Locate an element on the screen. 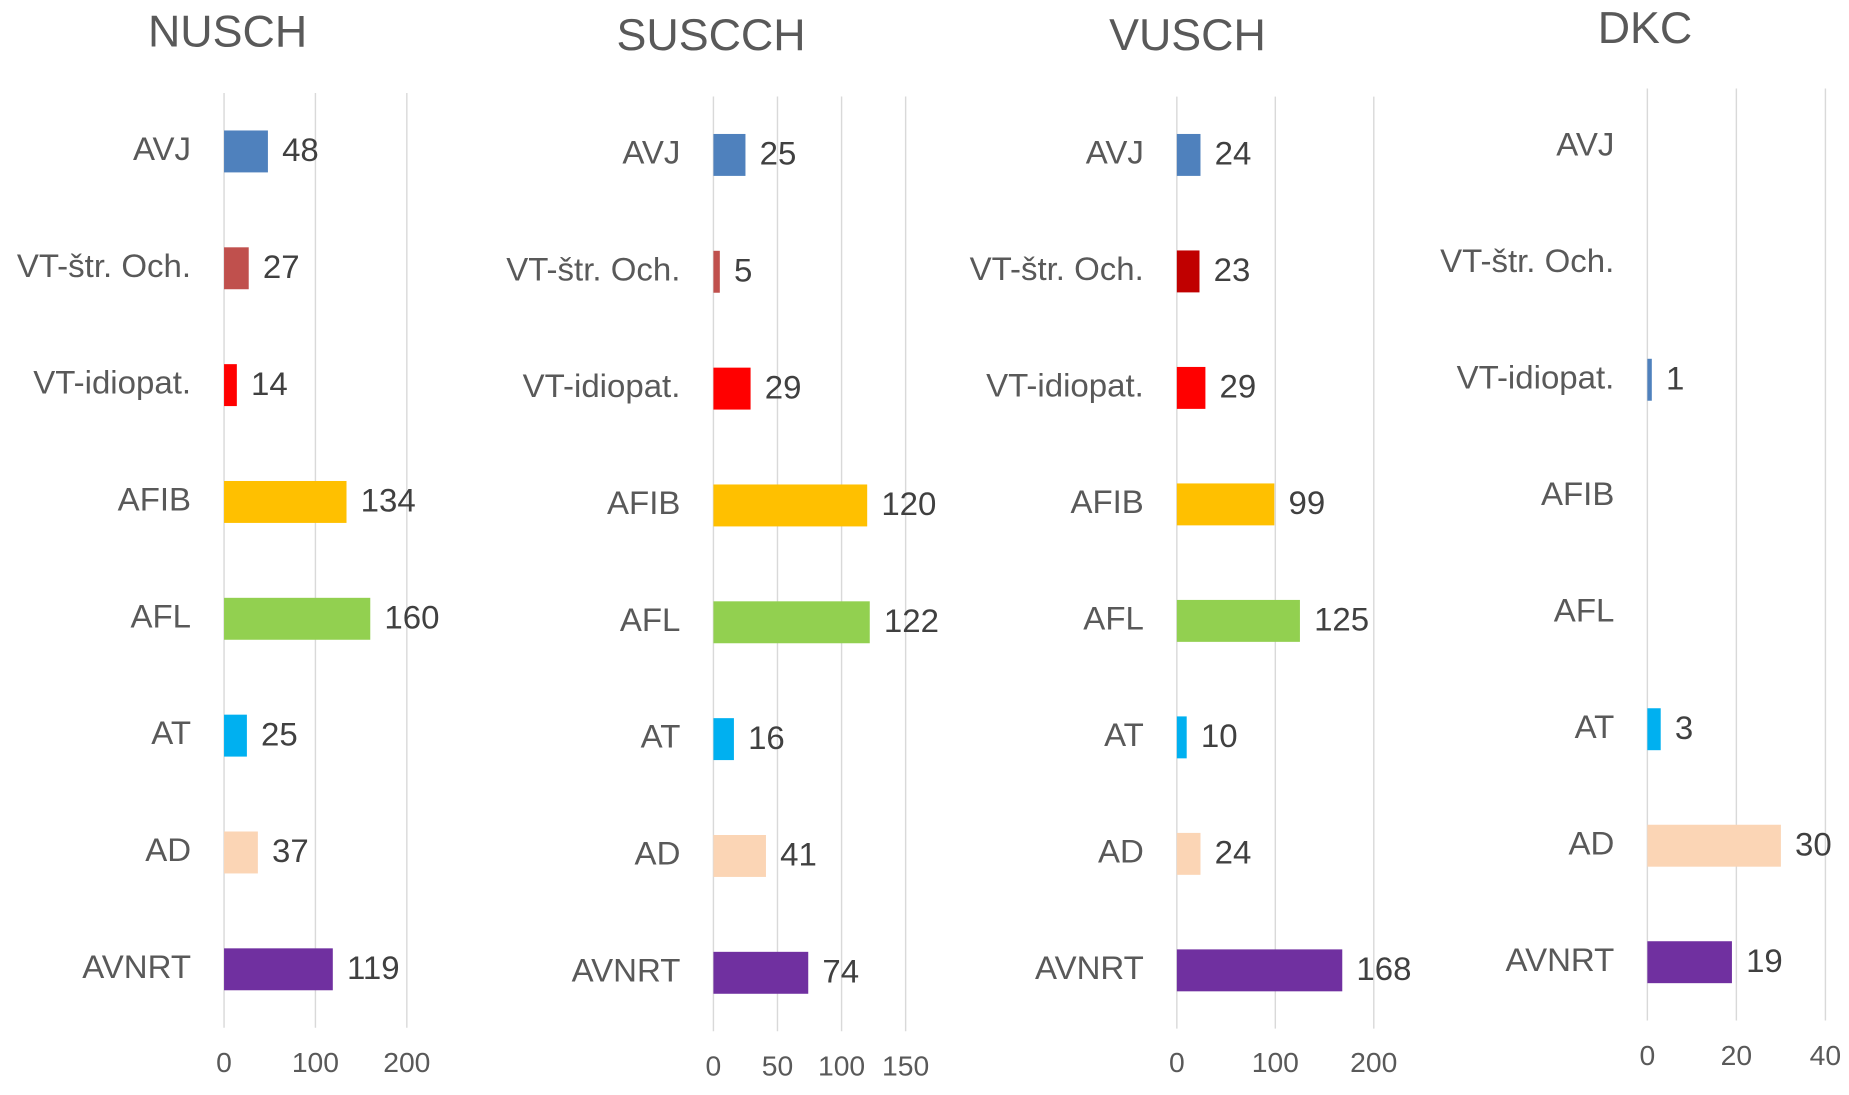  value-label: 14 is located at coordinates (269, 383).